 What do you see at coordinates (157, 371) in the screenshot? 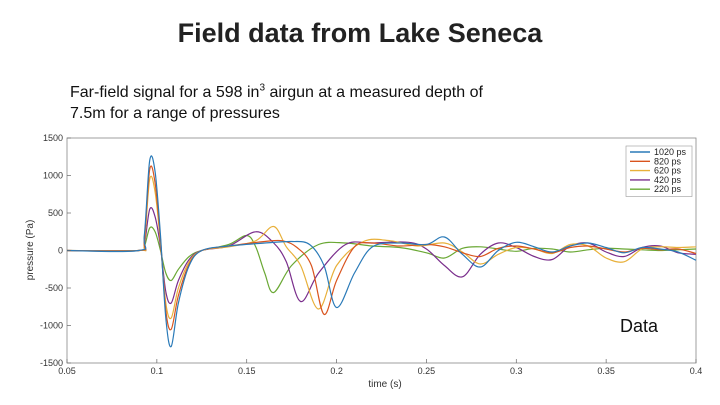
I see `x-tick-label: 0.1` at bounding box center [157, 371].